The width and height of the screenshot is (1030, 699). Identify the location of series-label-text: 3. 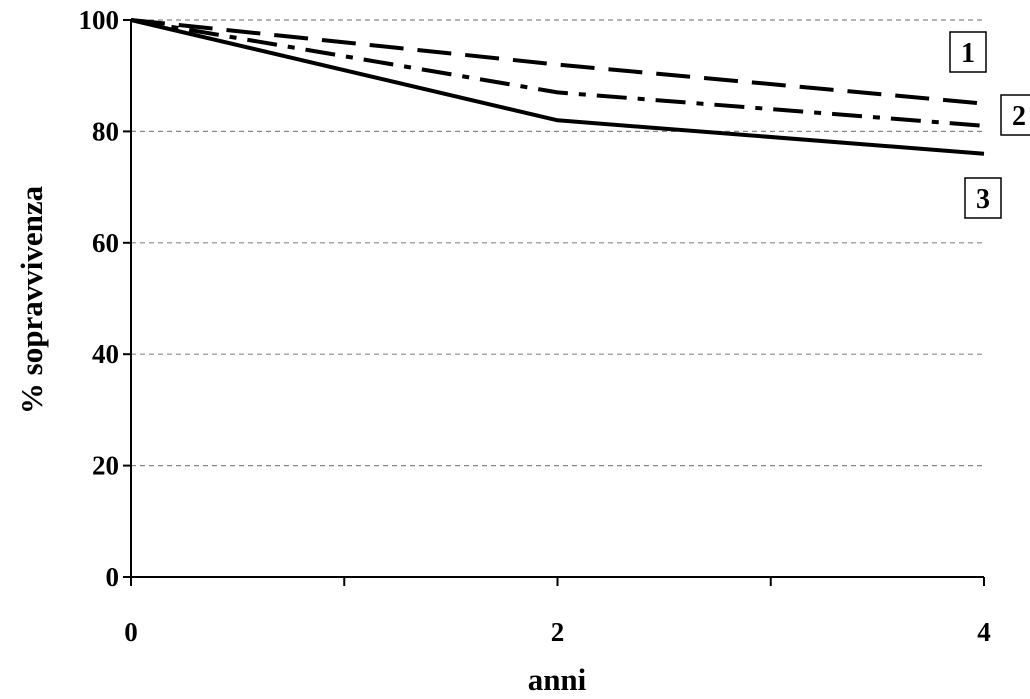
(983, 199).